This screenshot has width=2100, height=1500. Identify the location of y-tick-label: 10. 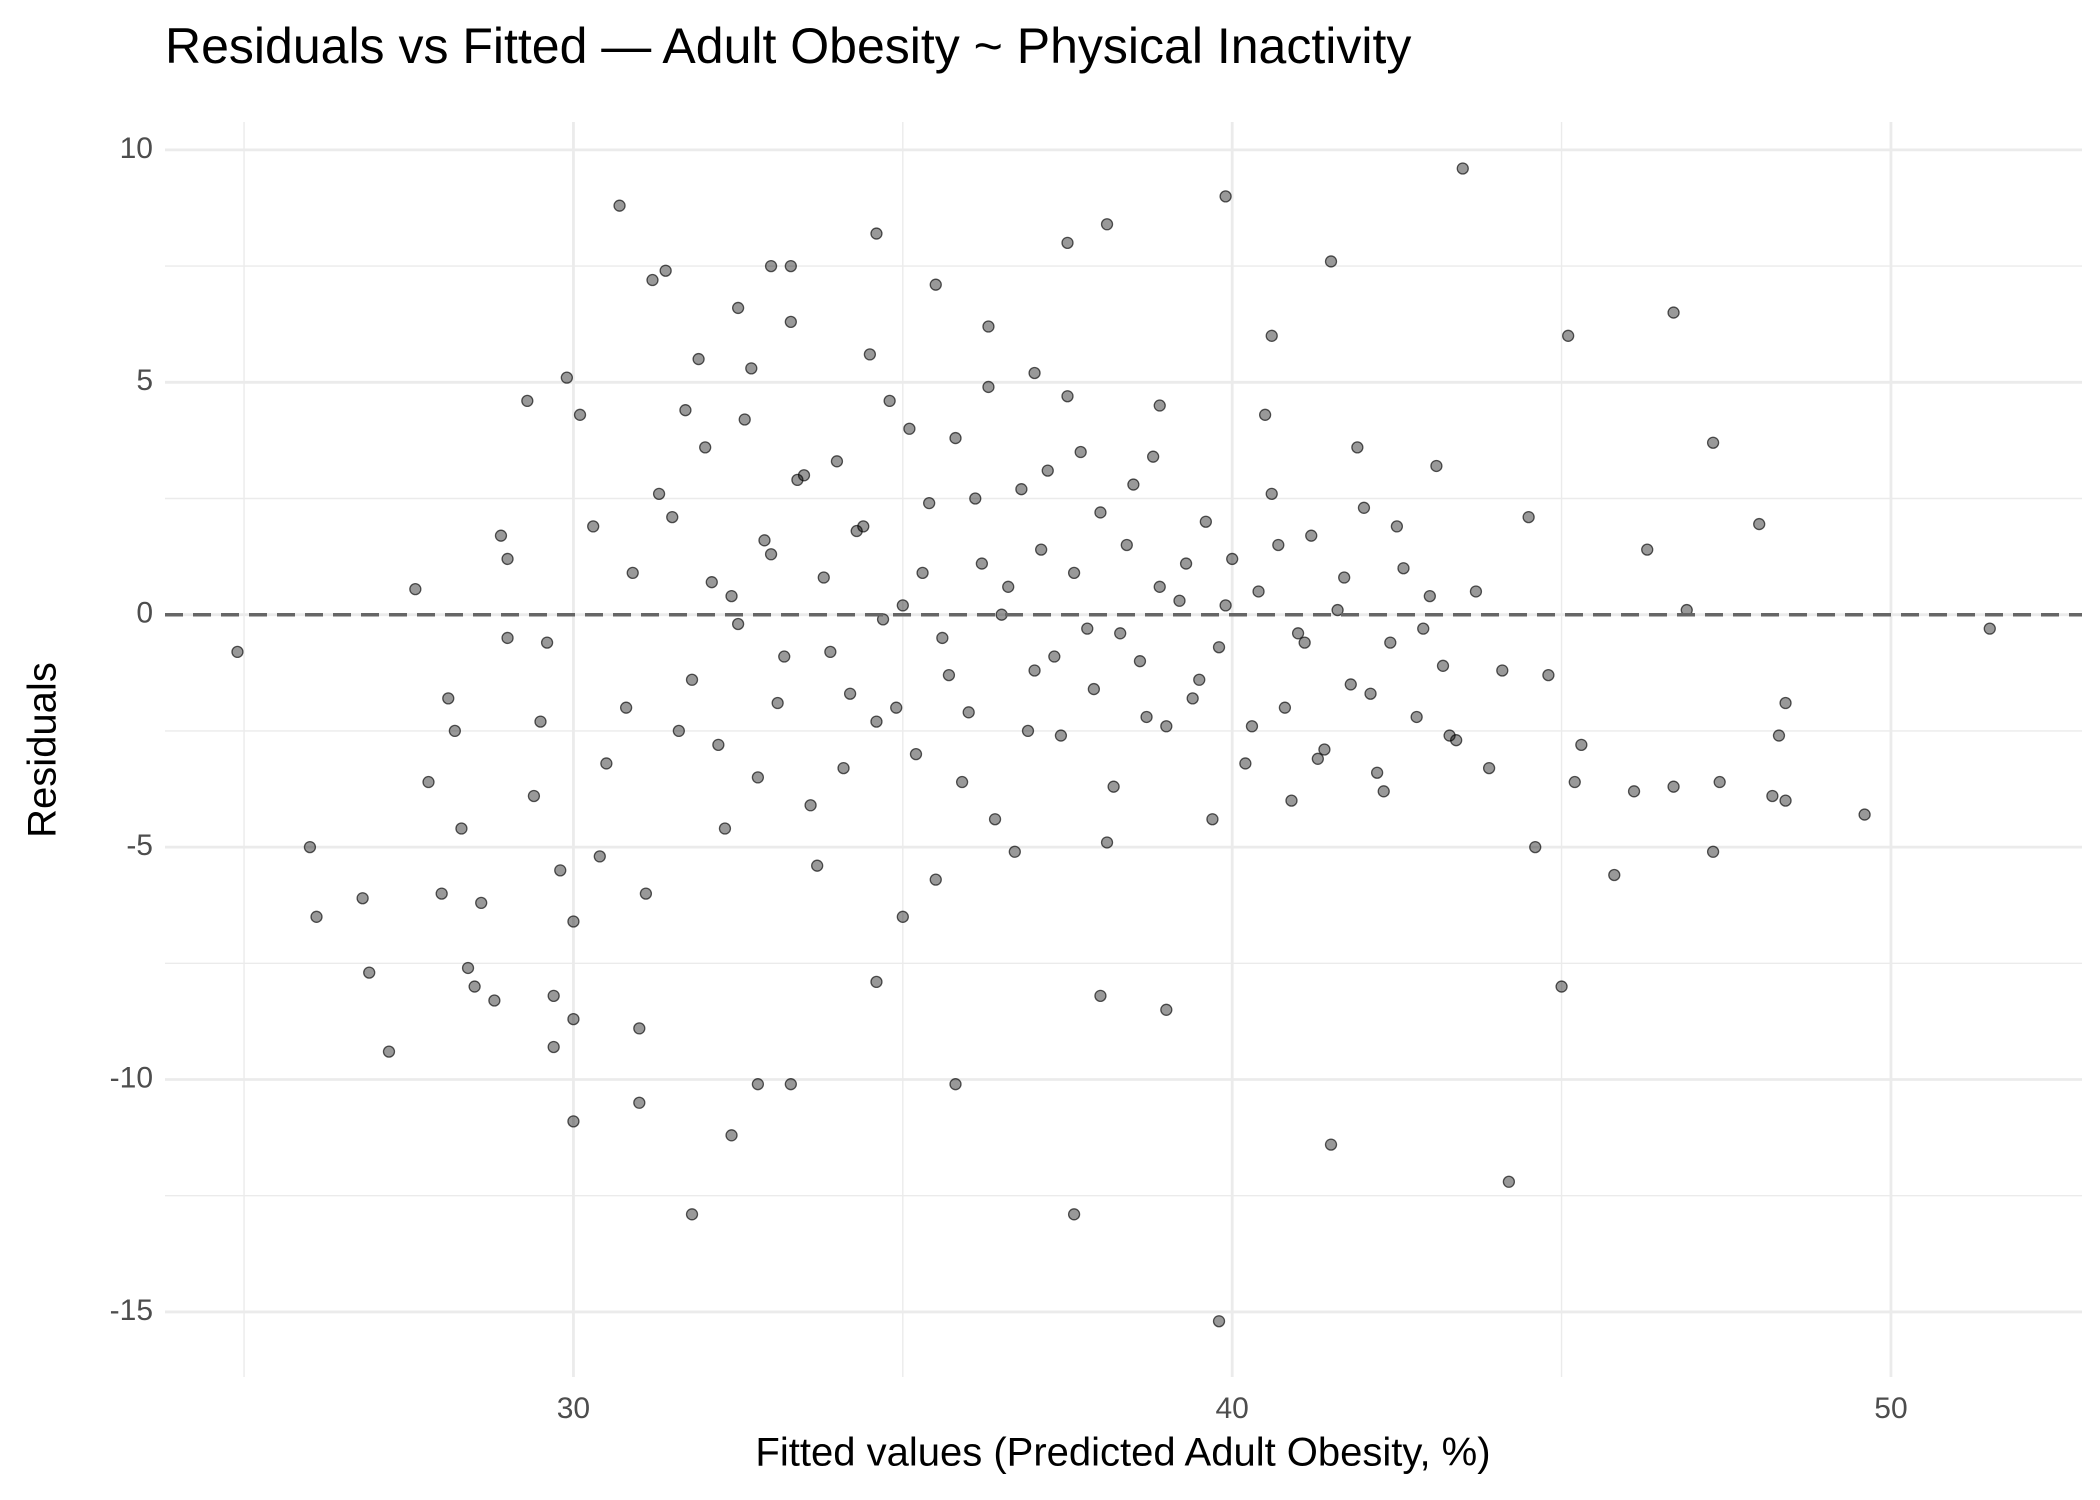
(136, 148).